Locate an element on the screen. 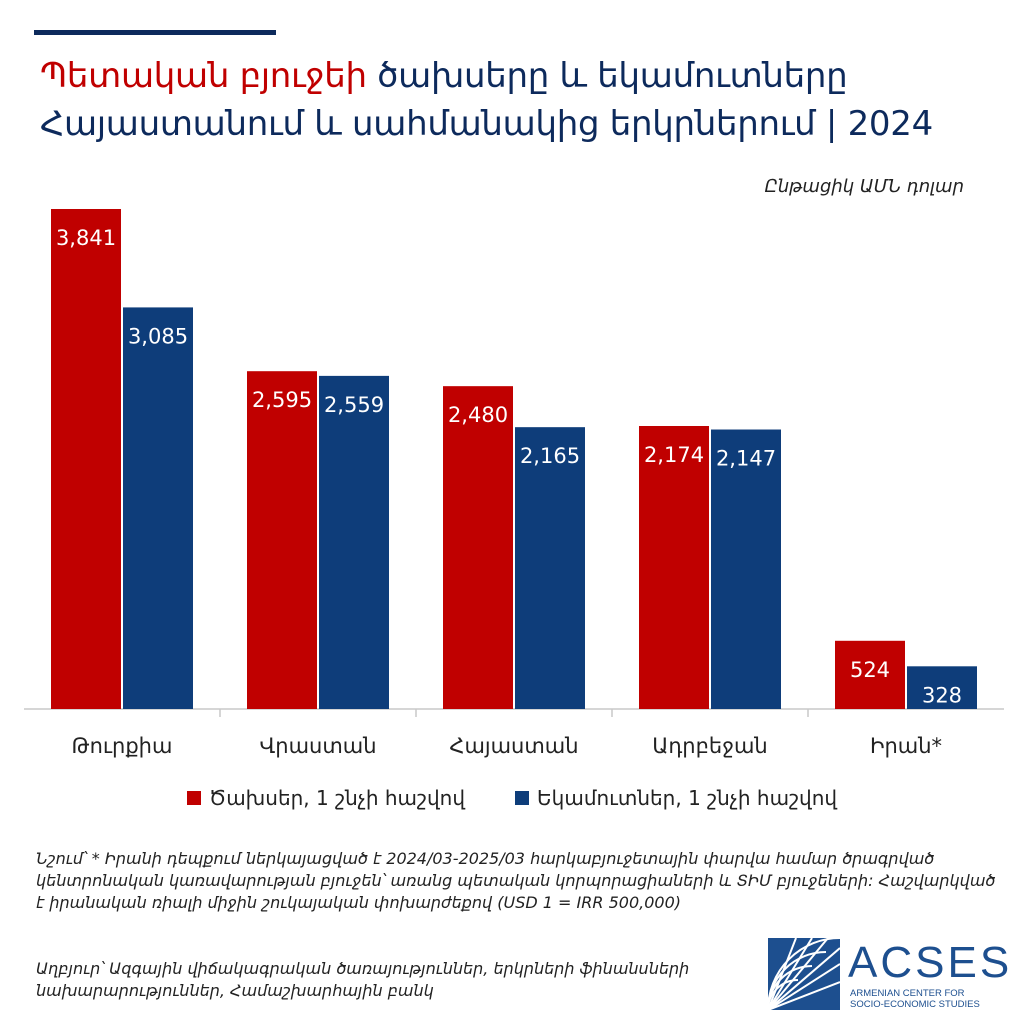 The height and width of the screenshot is (1024, 1024). data-label-expenses-0: 3,841 is located at coordinates (86, 238).